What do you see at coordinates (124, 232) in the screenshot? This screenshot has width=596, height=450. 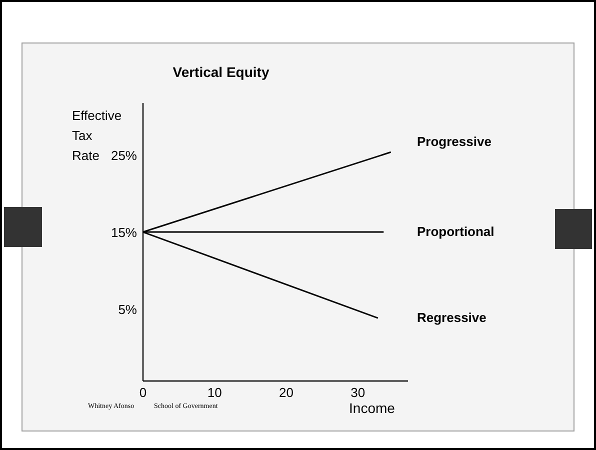 I see `y-tick-label: 15%` at bounding box center [124, 232].